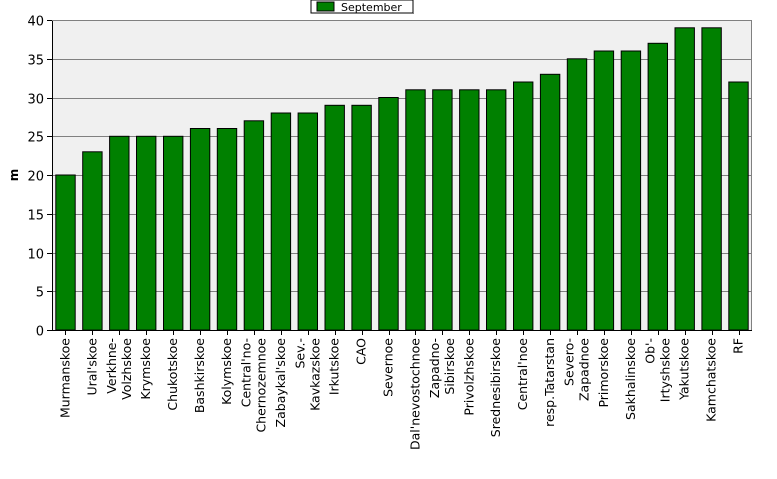 The width and height of the screenshot is (777, 479). Describe the element at coordinates (388, 367) in the screenshot. I see `x-tick-label: Severnoe` at that location.